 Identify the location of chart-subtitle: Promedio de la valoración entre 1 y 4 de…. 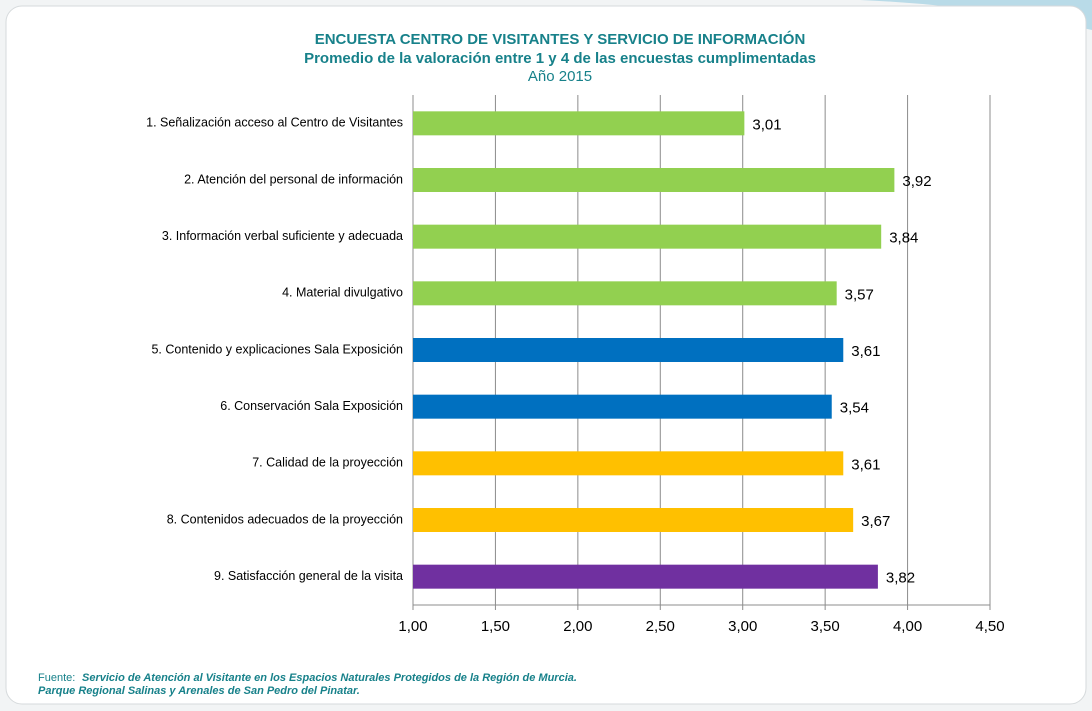
(560, 58).